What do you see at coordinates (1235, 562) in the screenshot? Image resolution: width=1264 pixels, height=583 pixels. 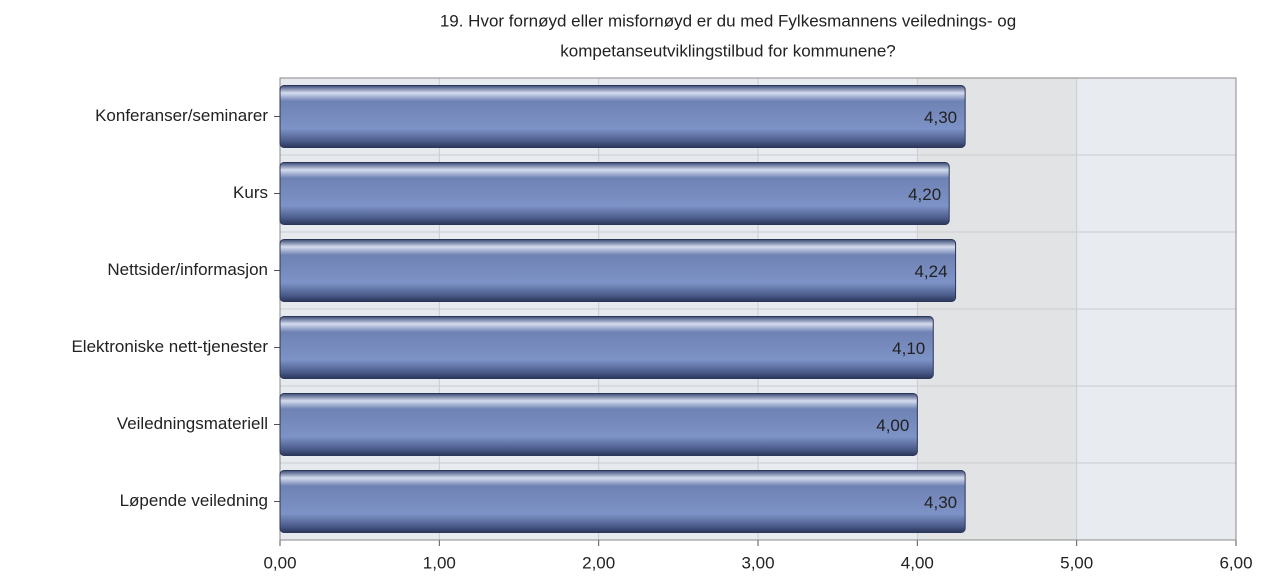 I see `x-tick-label: 6,00` at bounding box center [1235, 562].